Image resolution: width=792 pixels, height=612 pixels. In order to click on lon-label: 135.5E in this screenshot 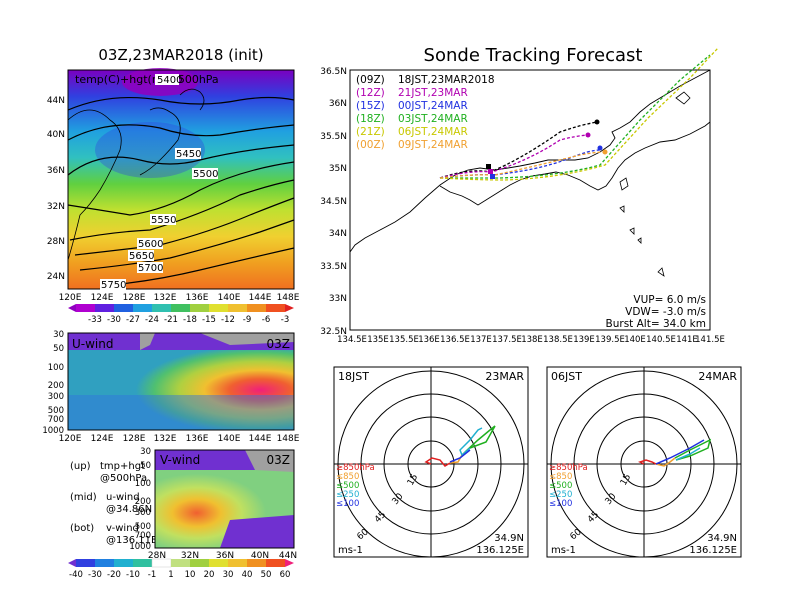, I will do `click(404, 340)`.